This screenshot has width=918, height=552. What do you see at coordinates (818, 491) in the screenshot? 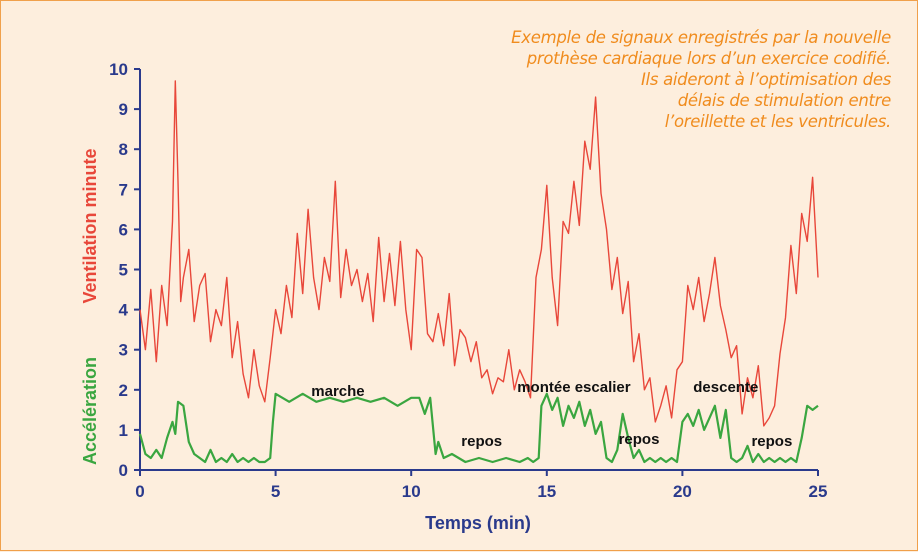
I see `x-tick-label: 25` at bounding box center [818, 491].